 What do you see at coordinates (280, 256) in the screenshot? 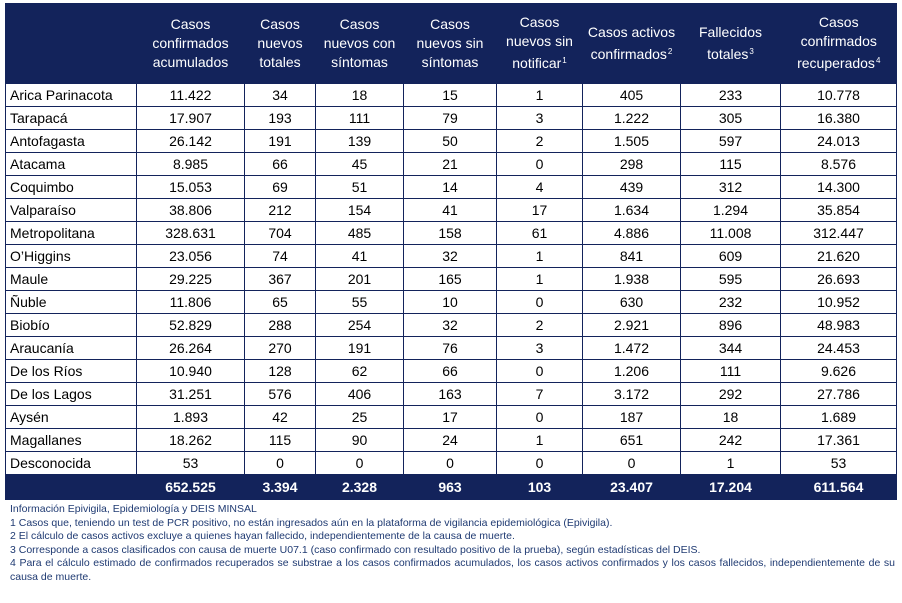
I see `value-cell: 74` at bounding box center [280, 256].